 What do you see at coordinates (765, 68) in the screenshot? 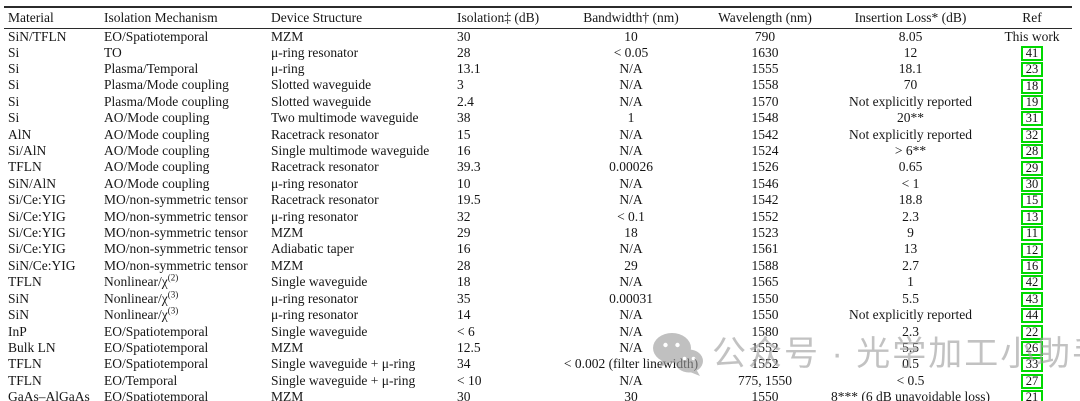
I see `cell-wavelength: 1555` at bounding box center [765, 68].